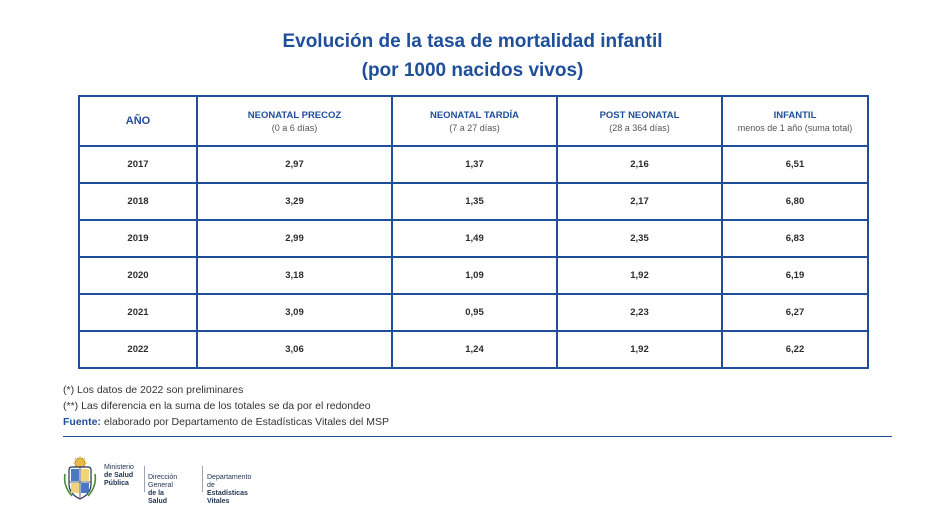 The width and height of the screenshot is (945, 532). I want to click on table-row: 2019 2,99 1,49 2,35 6,83, so click(473, 238).